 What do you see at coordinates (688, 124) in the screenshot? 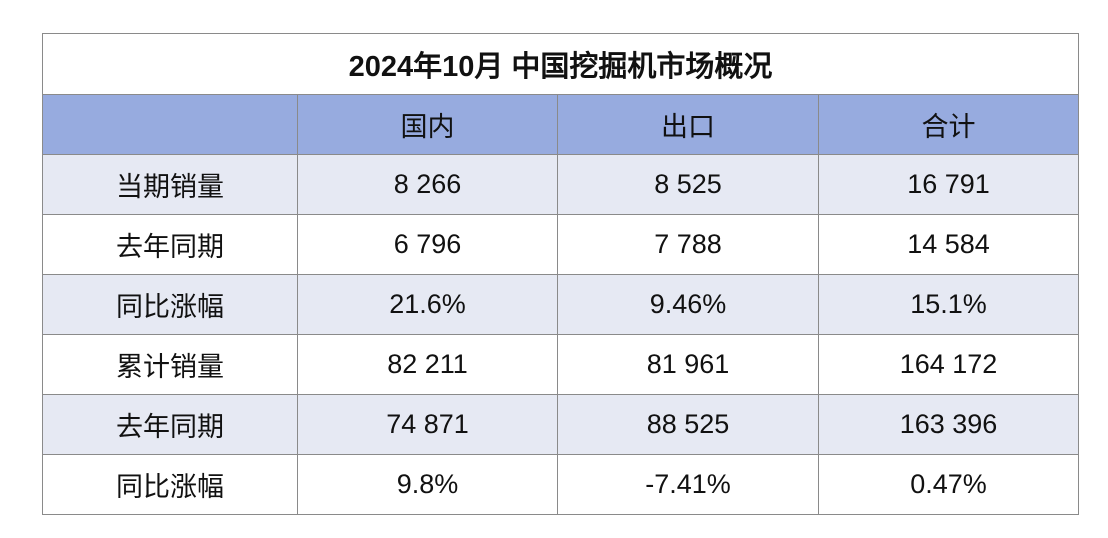
I see `column-header: 出口` at bounding box center [688, 124].